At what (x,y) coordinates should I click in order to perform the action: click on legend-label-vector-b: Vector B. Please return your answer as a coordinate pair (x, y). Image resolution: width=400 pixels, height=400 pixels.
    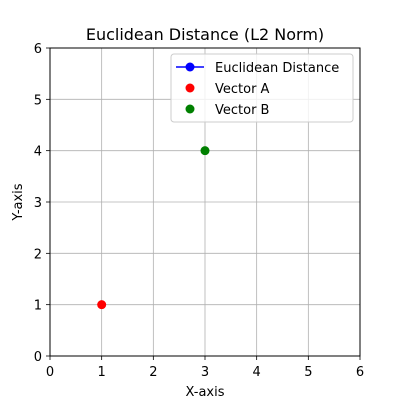
    Looking at the image, I should click on (242, 110).